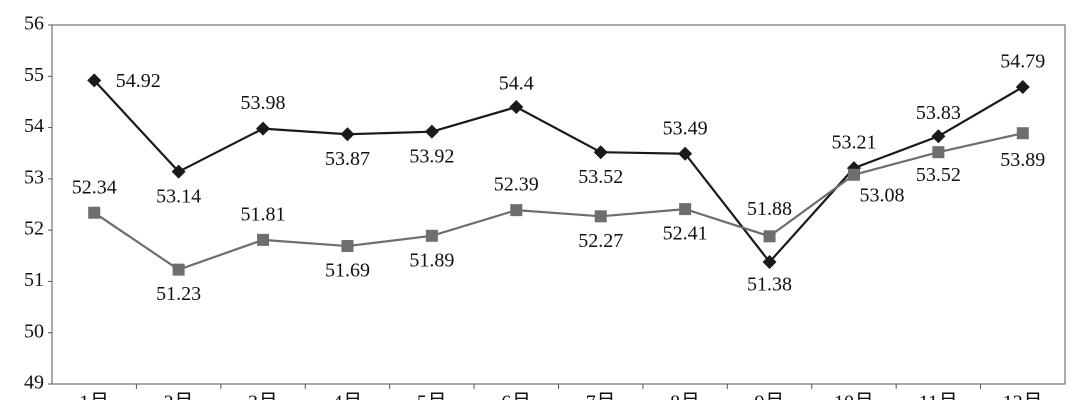 Image resolution: width=1090 pixels, height=400 pixels. Describe the element at coordinates (881, 195) in the screenshot. I see `data-label: 53.08` at that location.